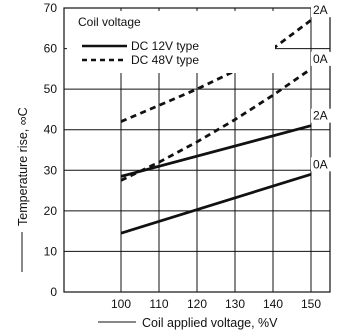 The width and height of the screenshot is (339, 334). Describe the element at coordinates (165, 60) in the screenshot. I see `legend-label-dc-48v: DC 48V type` at that location.